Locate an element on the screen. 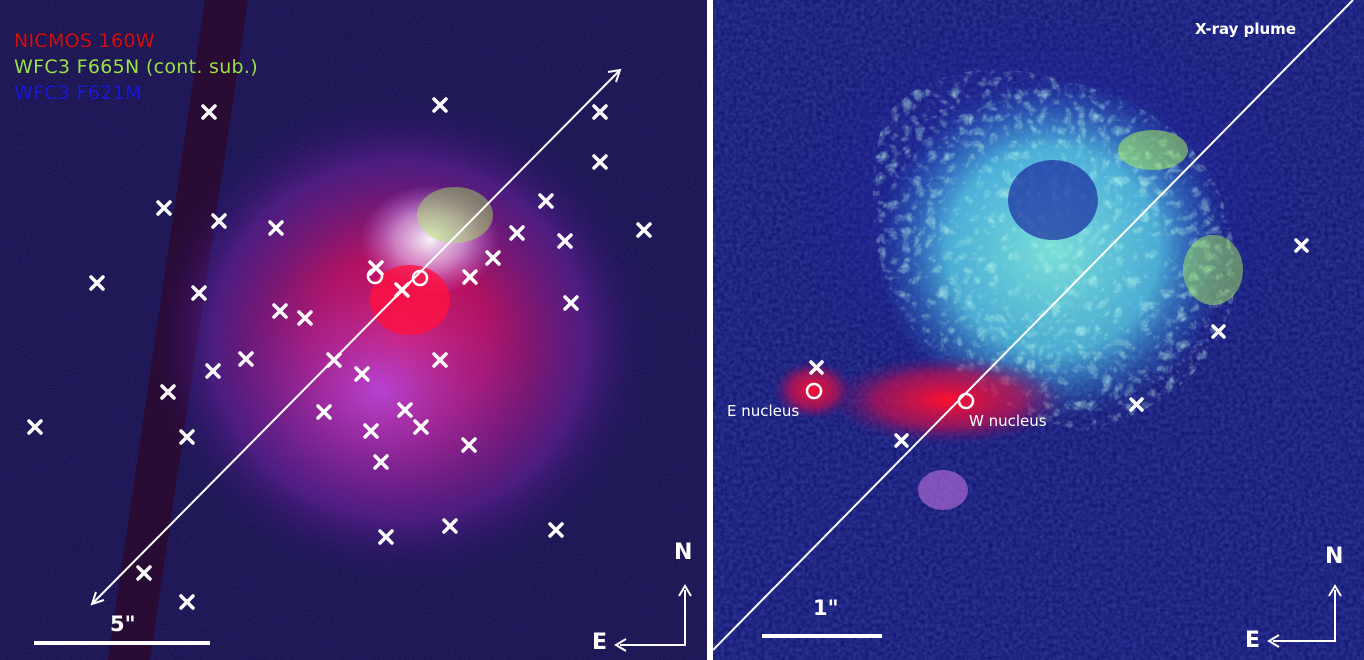 The height and width of the screenshot is (660, 1364). nucleus-markers-right is located at coordinates (890, 396).